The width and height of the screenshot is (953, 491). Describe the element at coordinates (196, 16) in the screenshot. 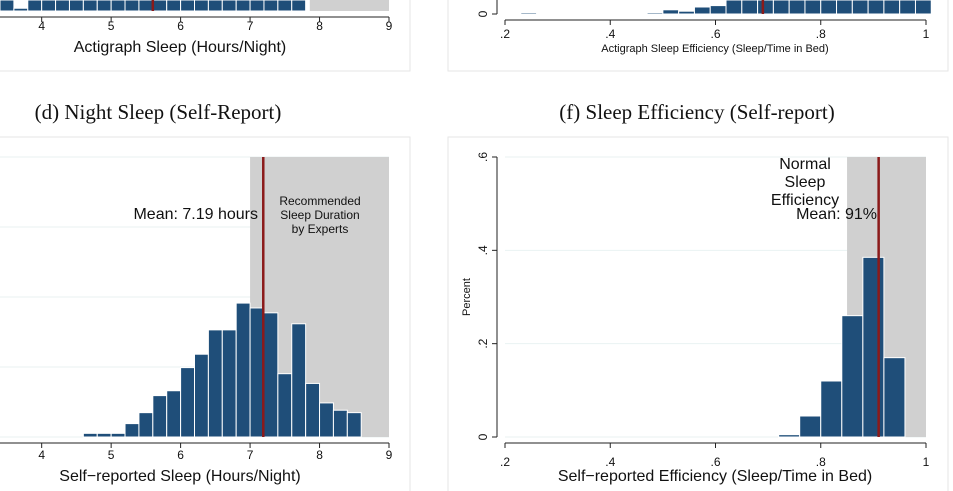

I see `chart-actigraph-sleep: 4 5 6 7 8 9` at that location.